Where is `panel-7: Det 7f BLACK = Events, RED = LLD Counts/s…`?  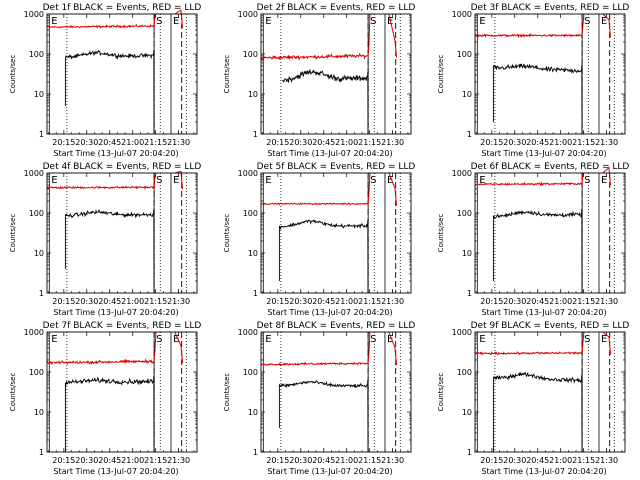
panel-7: Det 7f BLACK = Events, RED = LLD Counts/s… is located at coordinates (105, 398).